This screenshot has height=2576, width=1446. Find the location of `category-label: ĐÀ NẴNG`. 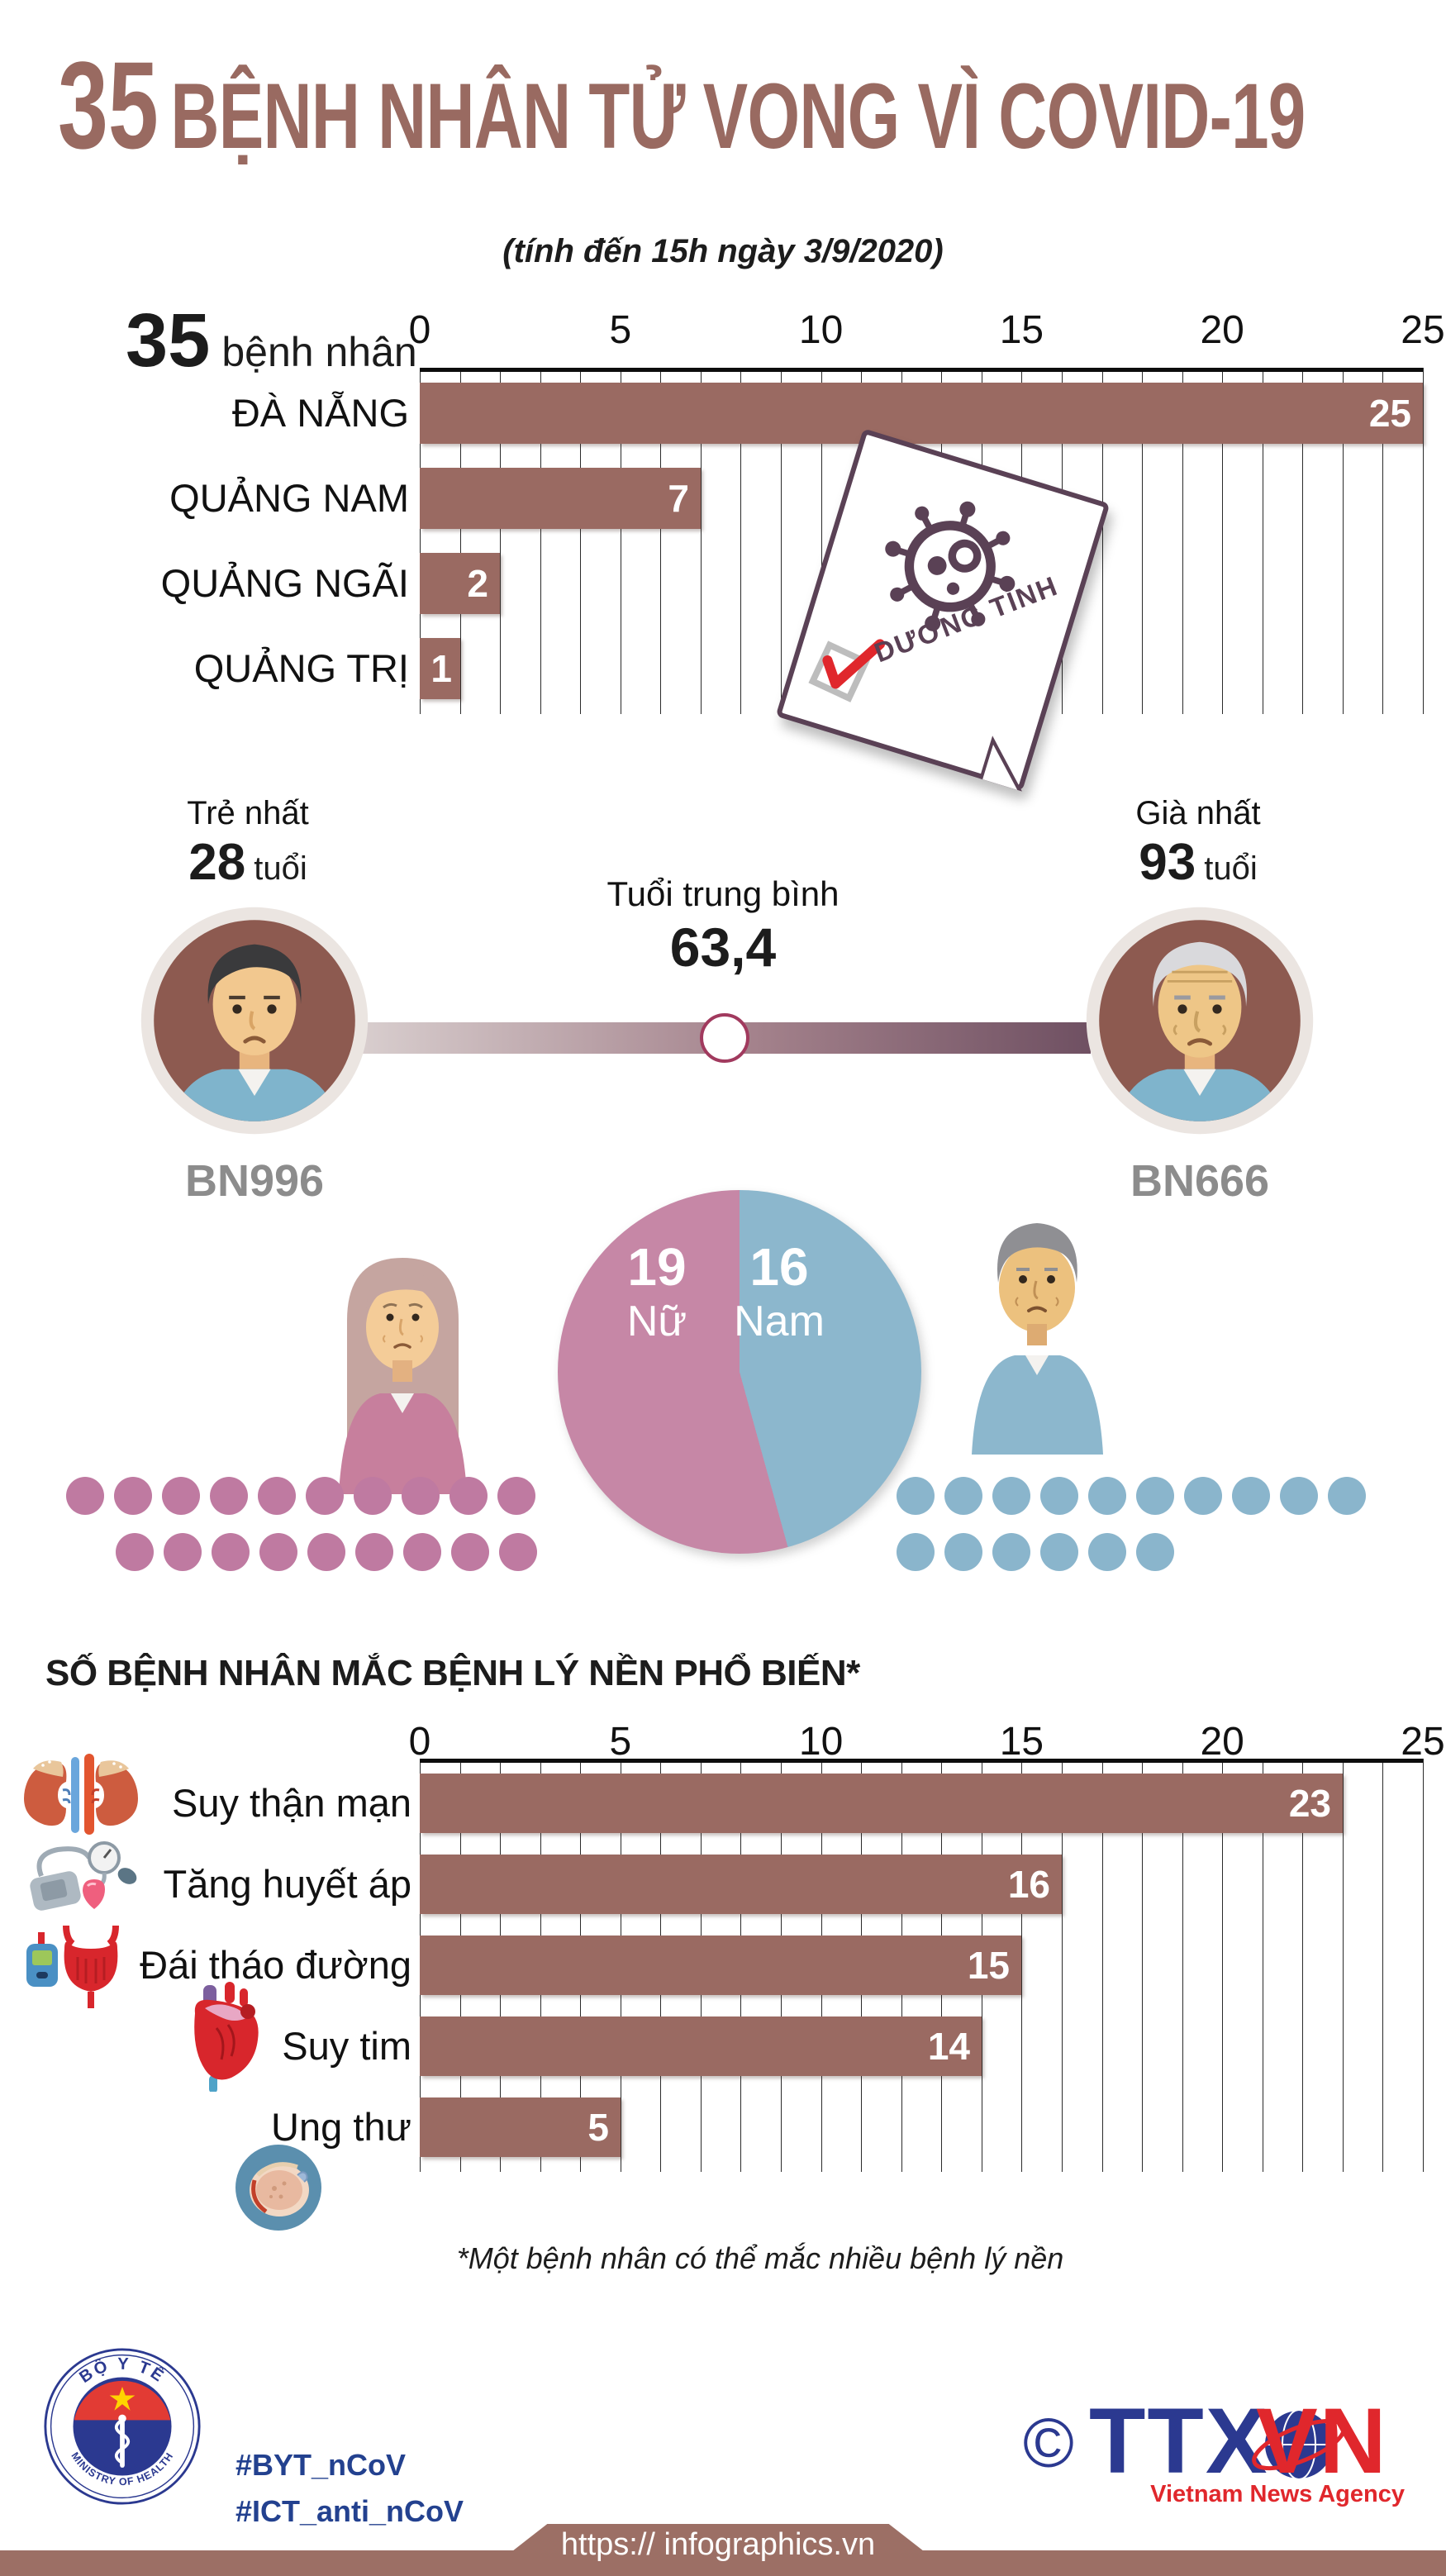

category-label: ĐÀ NẴNG is located at coordinates (320, 413).